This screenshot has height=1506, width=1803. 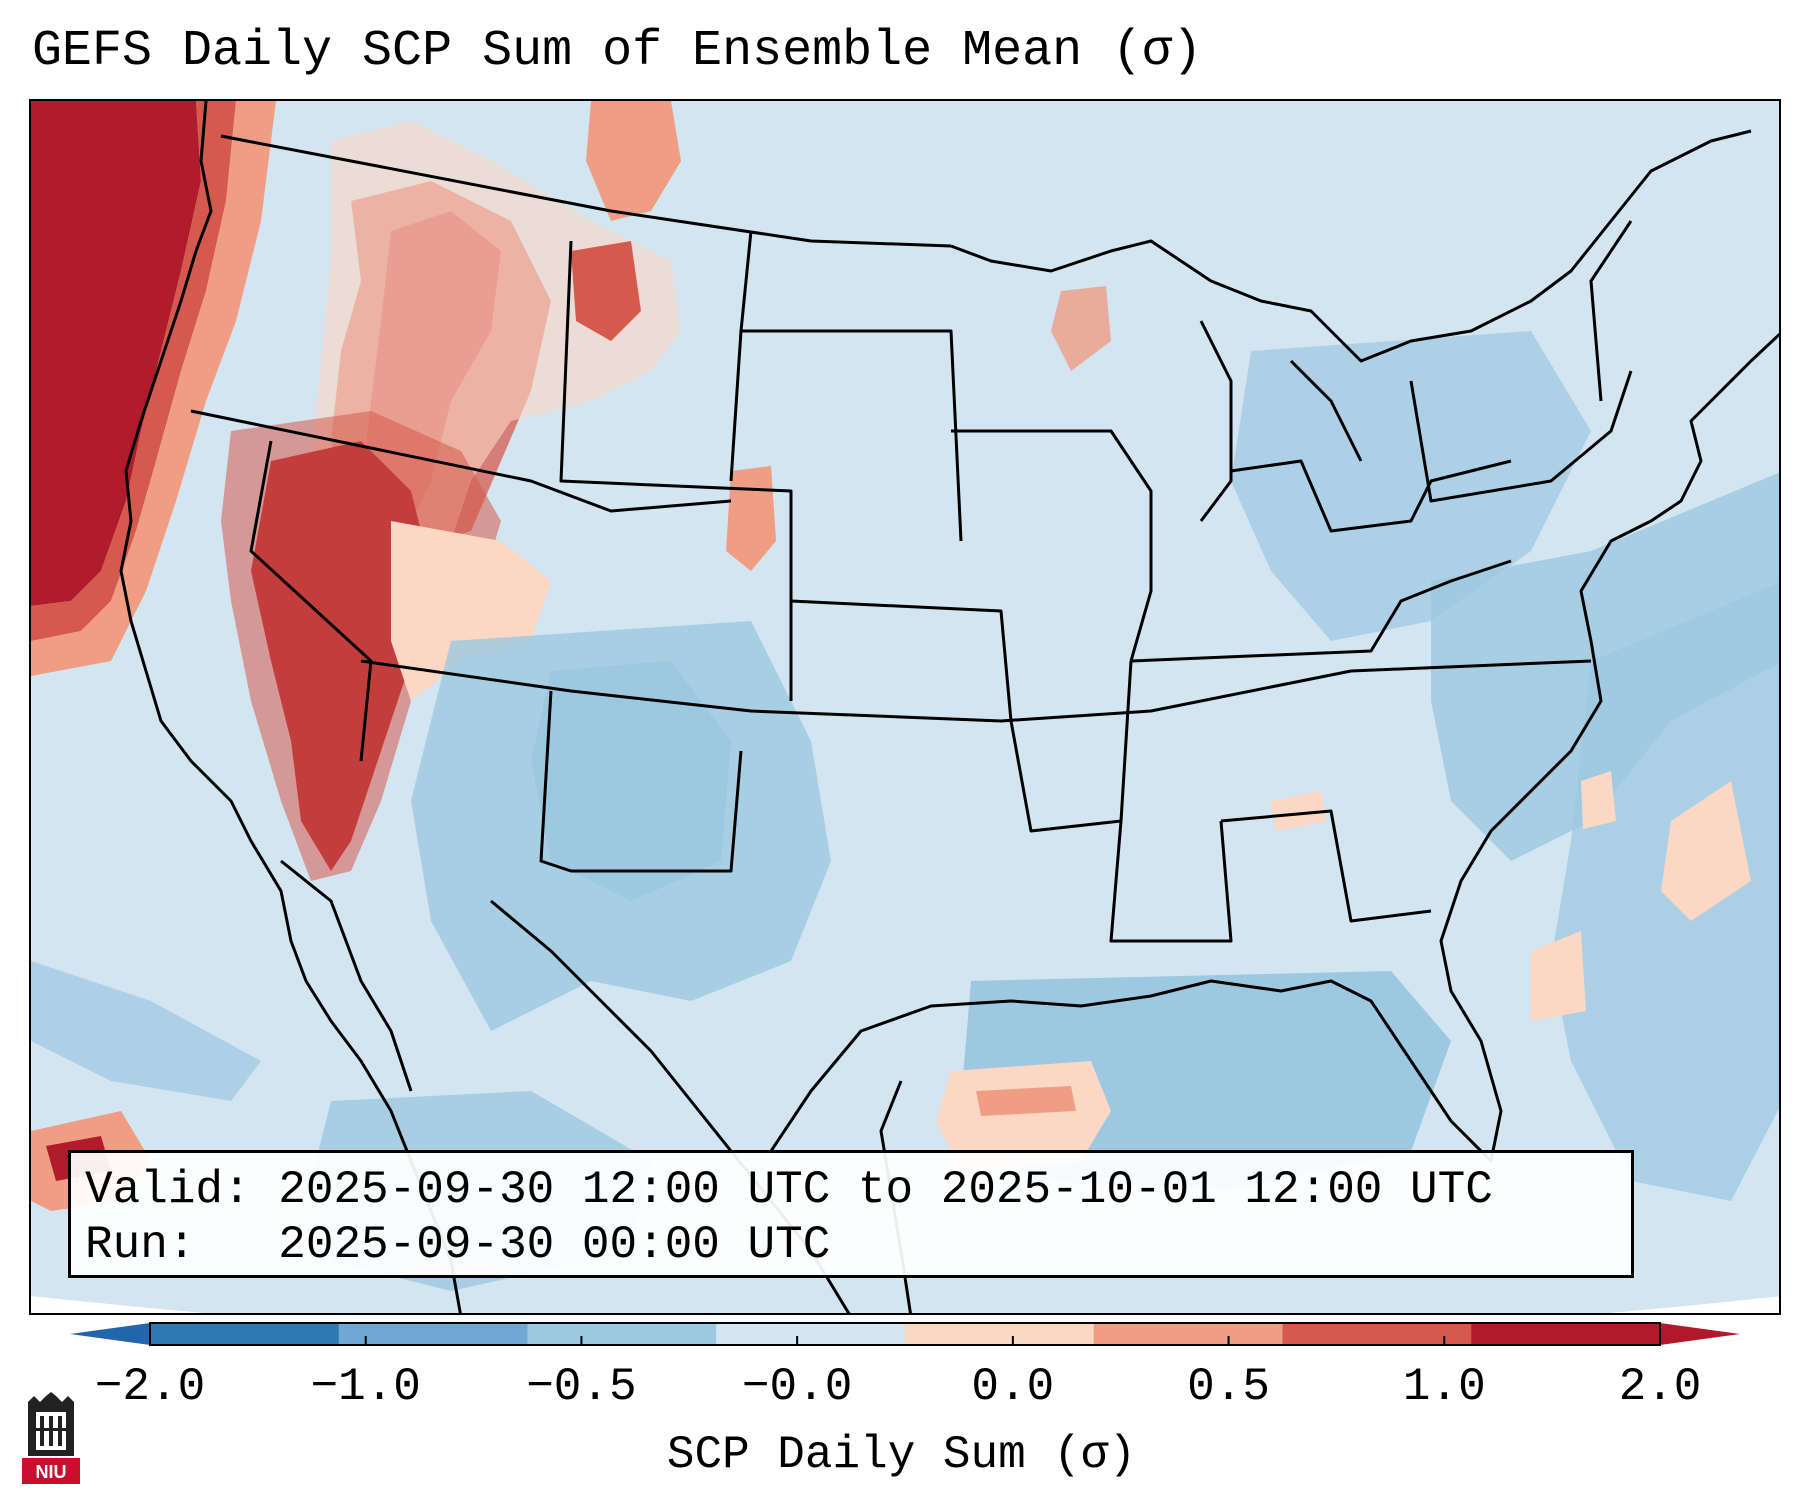 I want to click on border-nevada, so click(x=311, y=601).